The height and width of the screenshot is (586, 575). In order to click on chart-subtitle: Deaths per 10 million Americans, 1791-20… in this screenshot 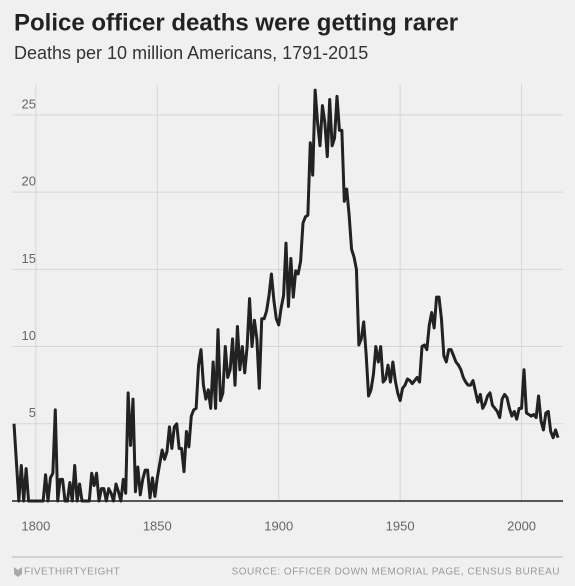, I will do `click(191, 53)`.